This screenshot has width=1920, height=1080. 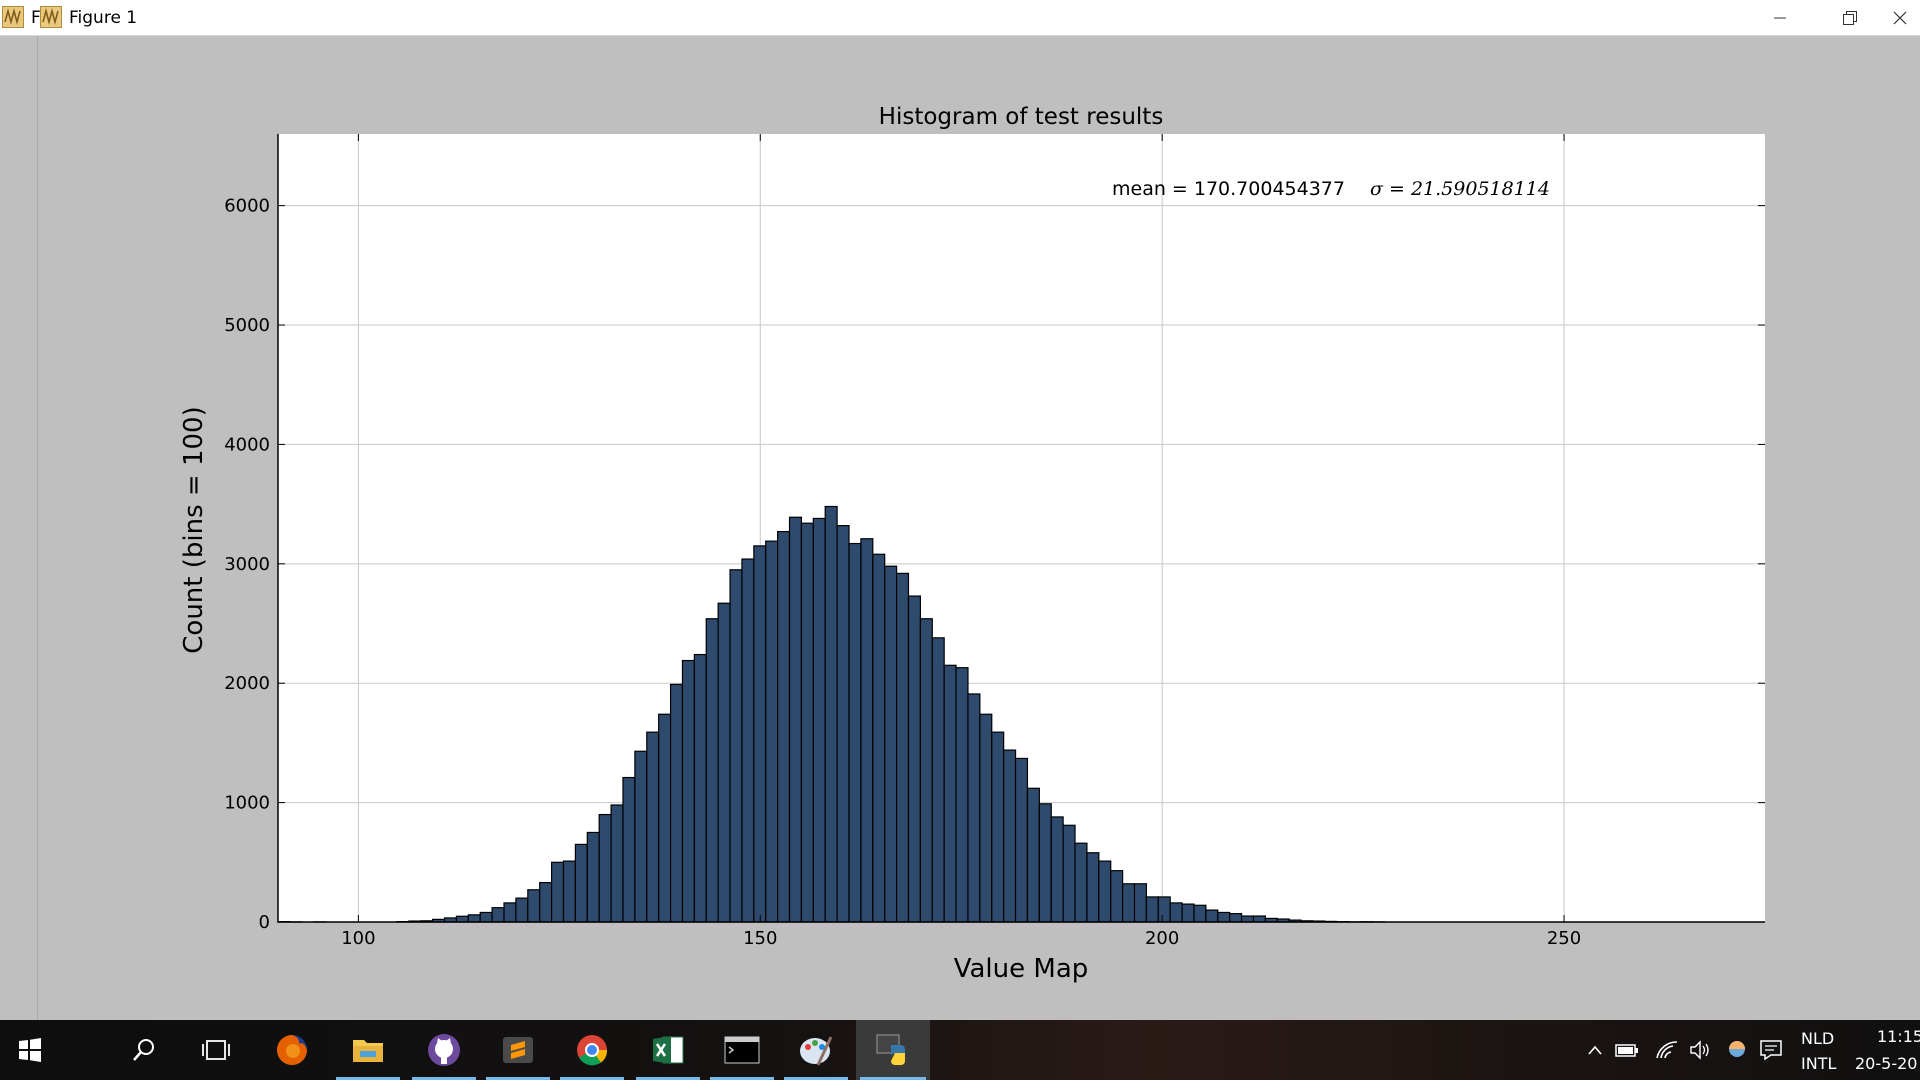 I want to click on terminal-app, so click(x=742, y=1050).